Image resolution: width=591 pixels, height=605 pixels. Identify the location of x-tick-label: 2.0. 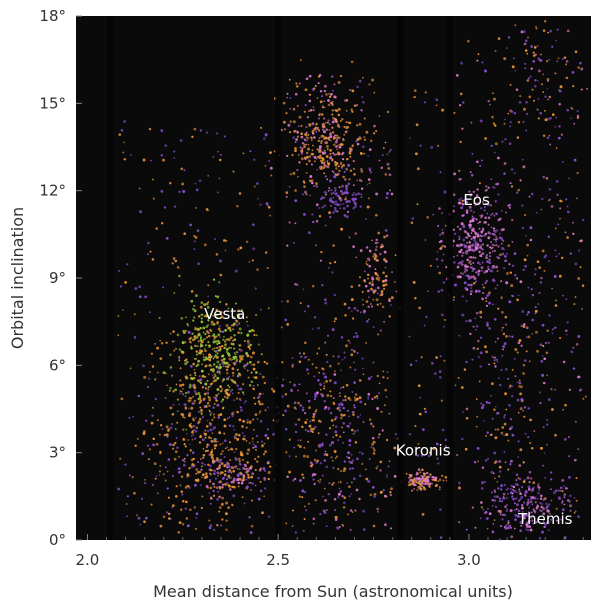
(88, 560).